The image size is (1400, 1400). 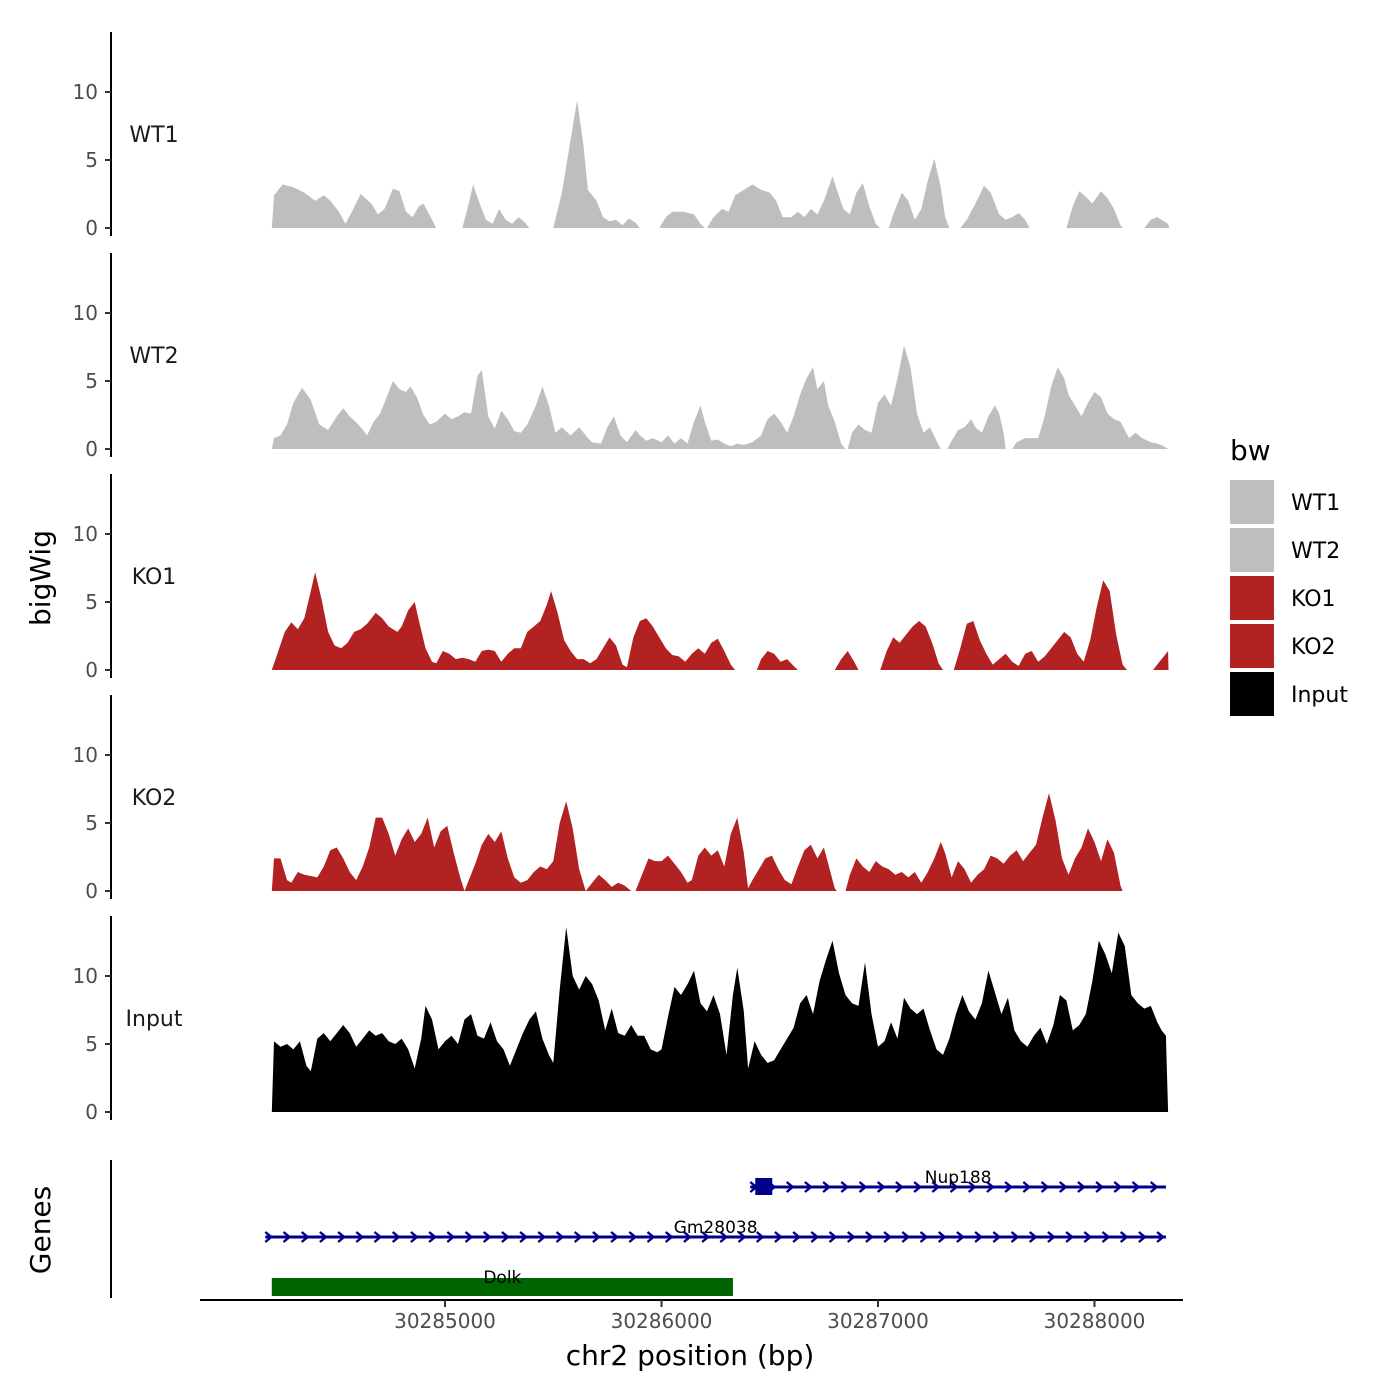 I want to click on gene-label: Gm28038, so click(x=716, y=1228).